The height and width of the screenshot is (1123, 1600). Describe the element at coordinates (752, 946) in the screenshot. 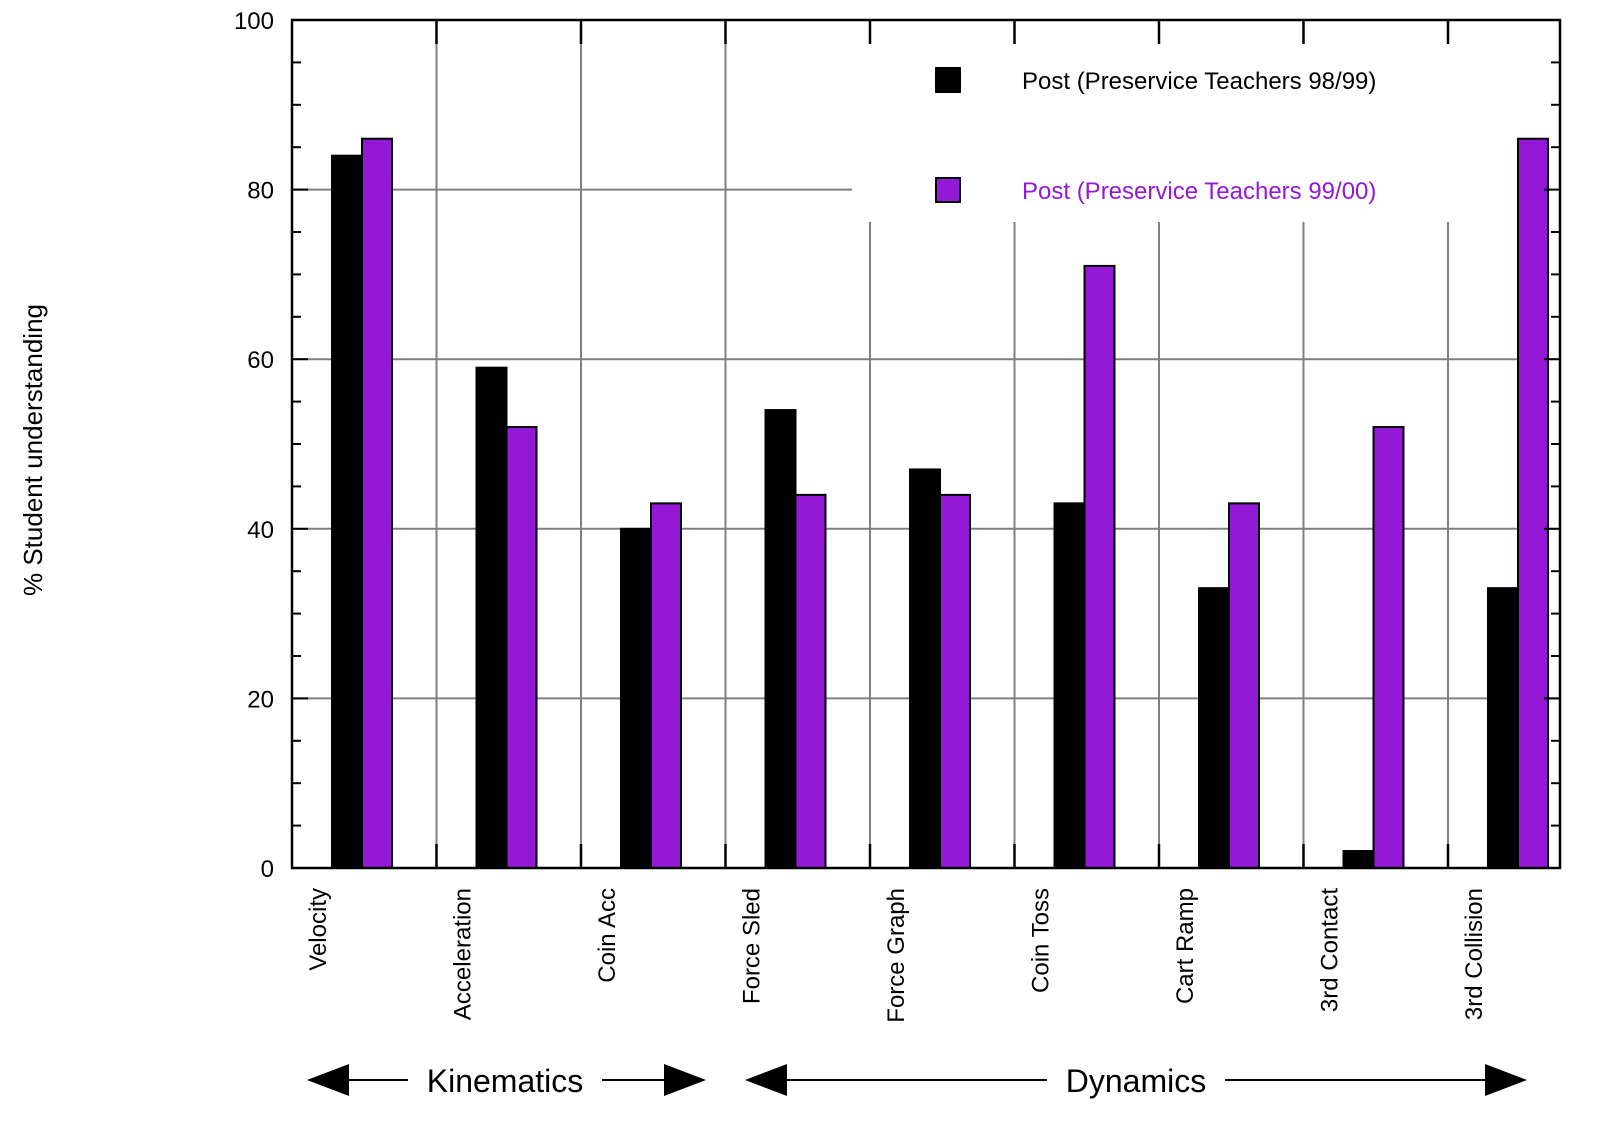

I see `x-tick-label: Force Sled` at that location.